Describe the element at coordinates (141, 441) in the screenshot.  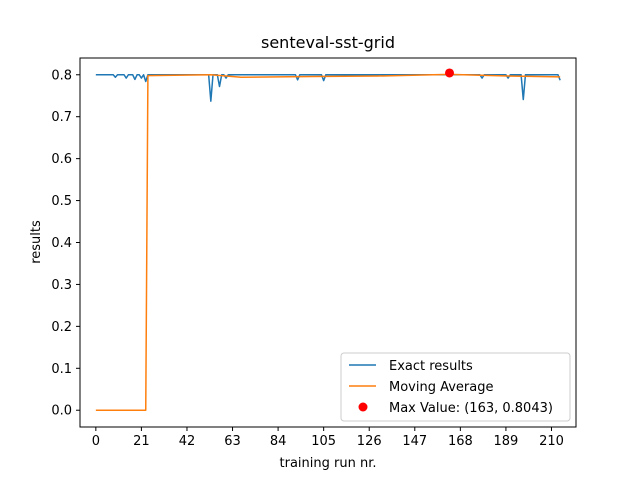
I see `x-tick-label: 21` at that location.